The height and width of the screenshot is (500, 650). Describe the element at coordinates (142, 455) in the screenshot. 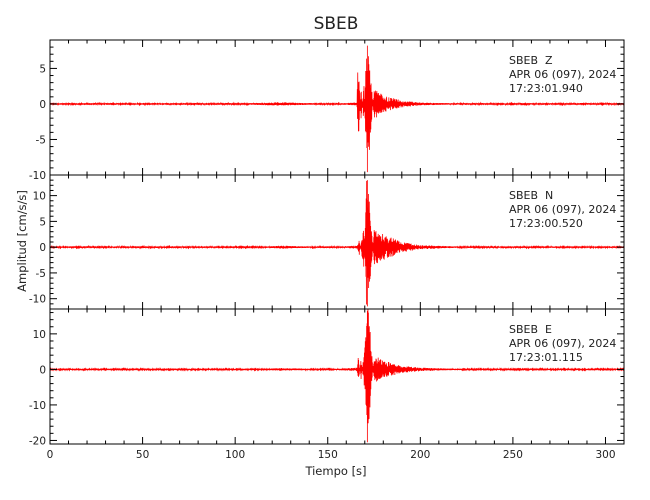

I see `x-tick-label: 50` at that location.